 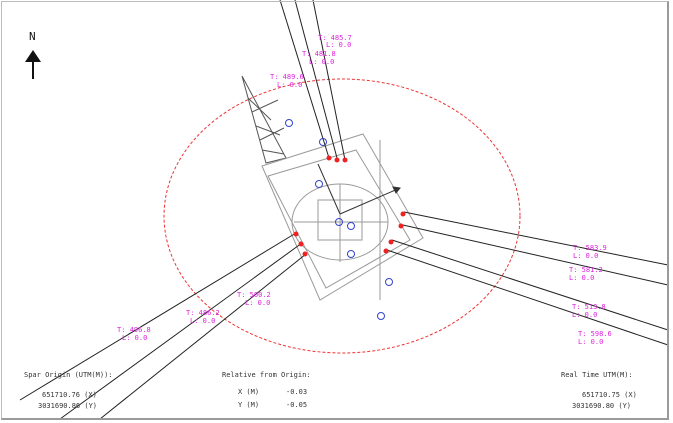 I want to click on label-line-7: T: 598.6 L: 0.0, so click(x=595, y=338).